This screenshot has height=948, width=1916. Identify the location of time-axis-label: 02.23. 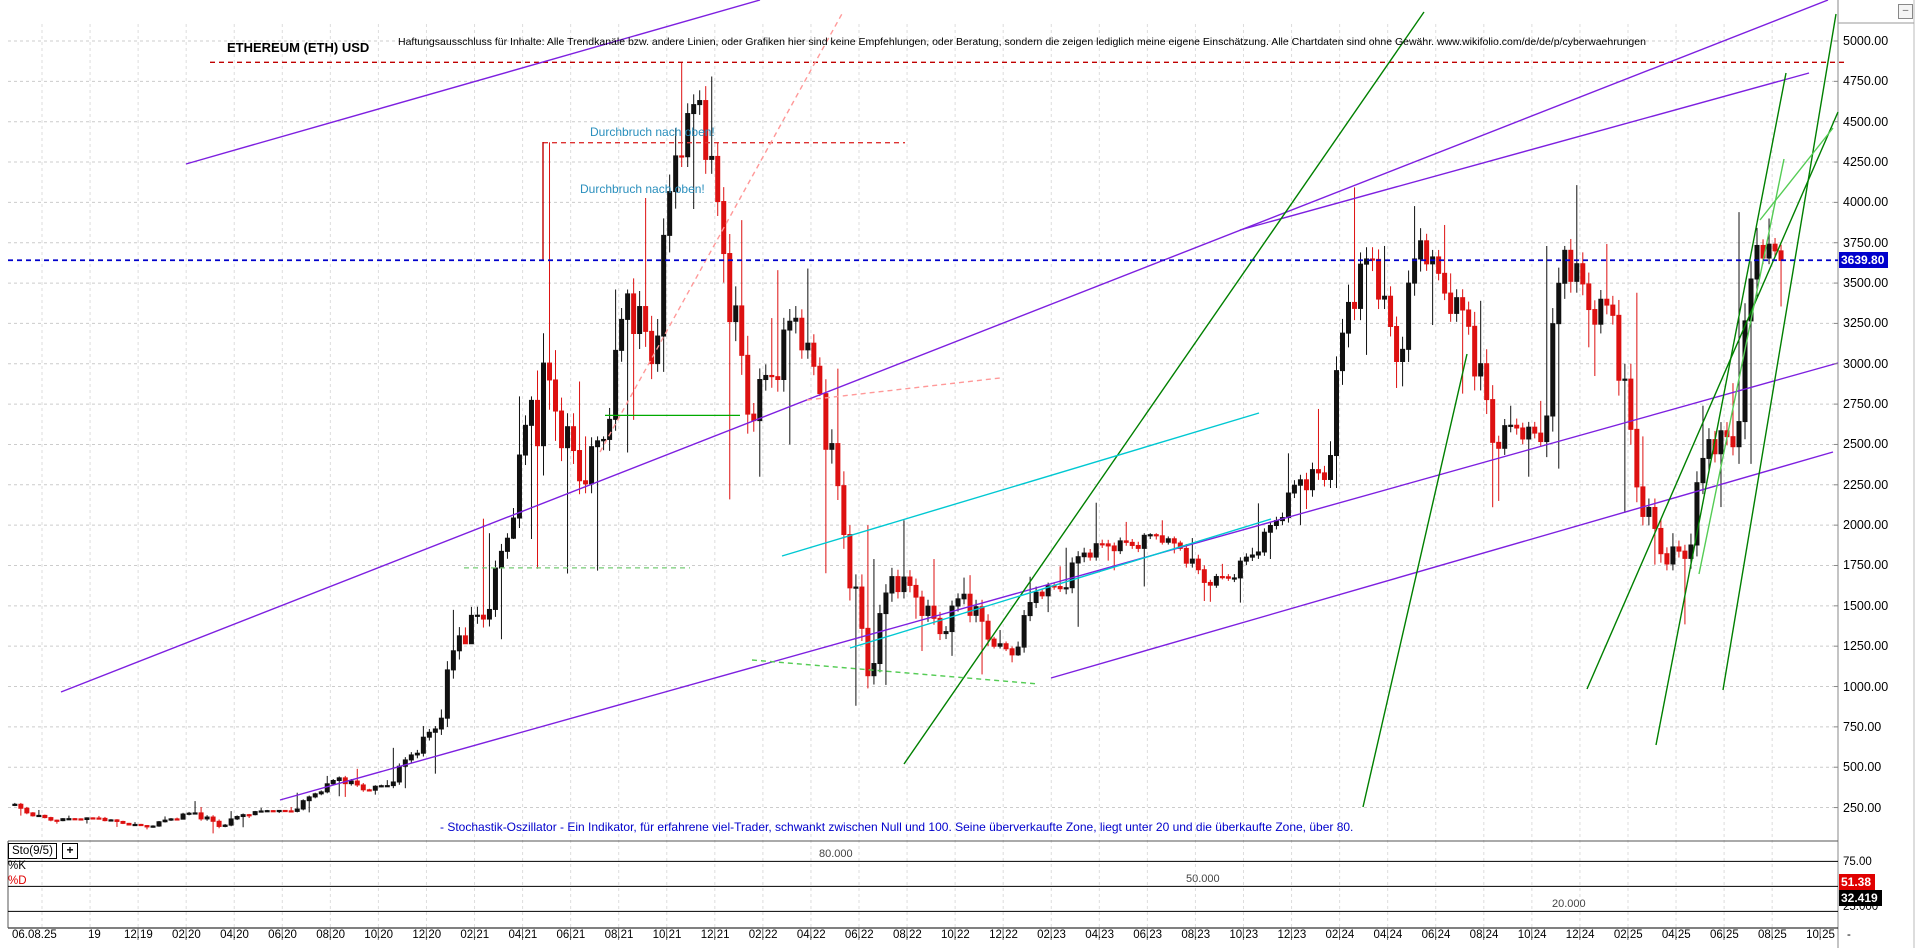
(1051, 935).